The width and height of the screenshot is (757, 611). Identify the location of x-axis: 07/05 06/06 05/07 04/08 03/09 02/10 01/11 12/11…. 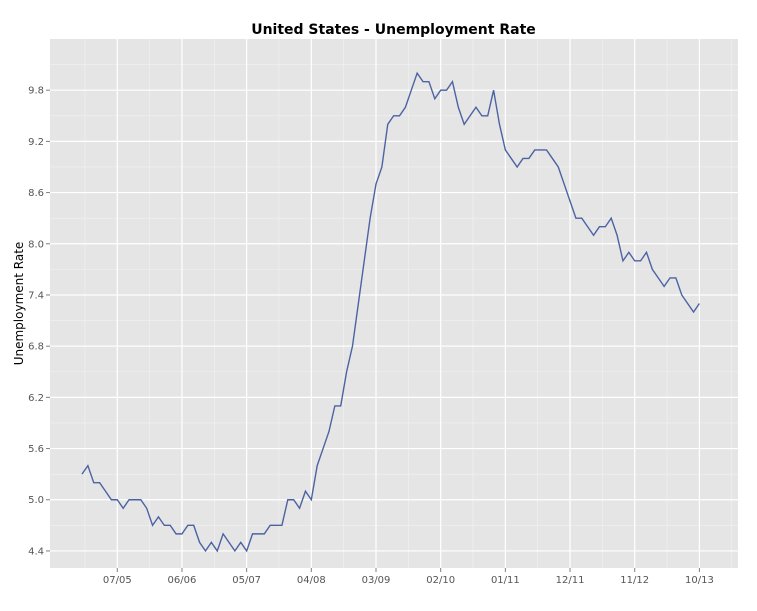
(408, 577).